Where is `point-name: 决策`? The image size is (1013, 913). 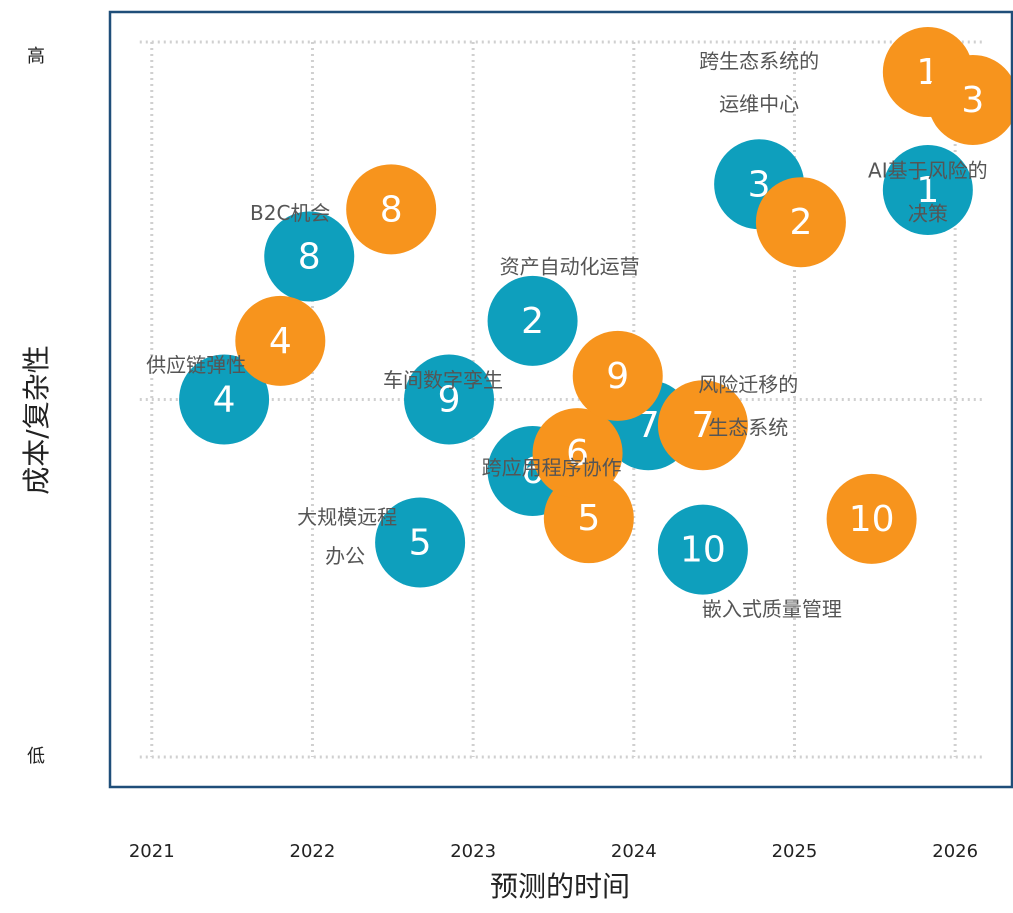
point-name: 决策 is located at coordinates (928, 214).